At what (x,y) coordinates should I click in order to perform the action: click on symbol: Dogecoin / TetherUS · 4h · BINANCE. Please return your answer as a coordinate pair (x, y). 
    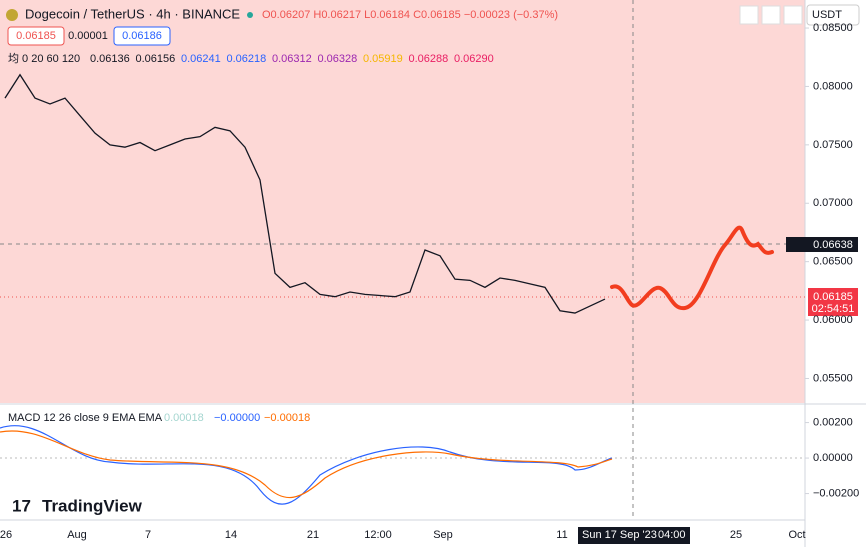
    Looking at the image, I should click on (132, 13).